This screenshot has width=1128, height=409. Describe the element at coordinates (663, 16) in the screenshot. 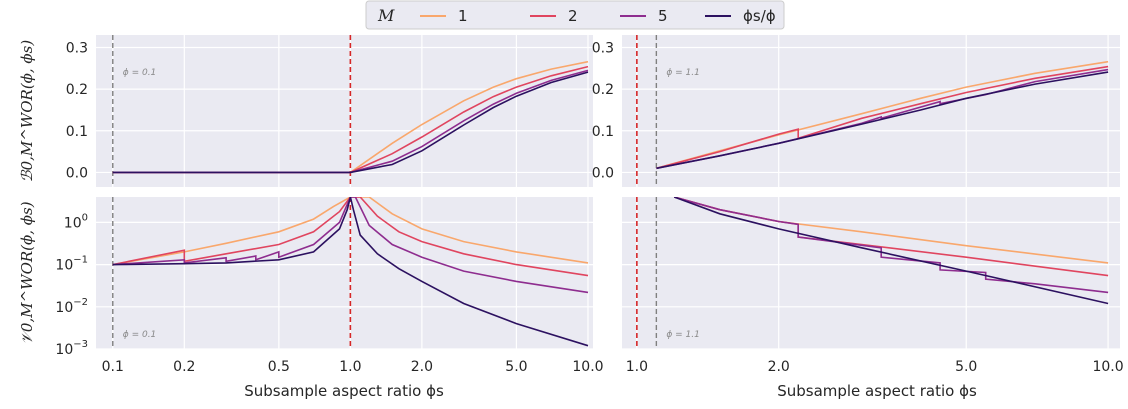

I see `legend-label: 5` at that location.